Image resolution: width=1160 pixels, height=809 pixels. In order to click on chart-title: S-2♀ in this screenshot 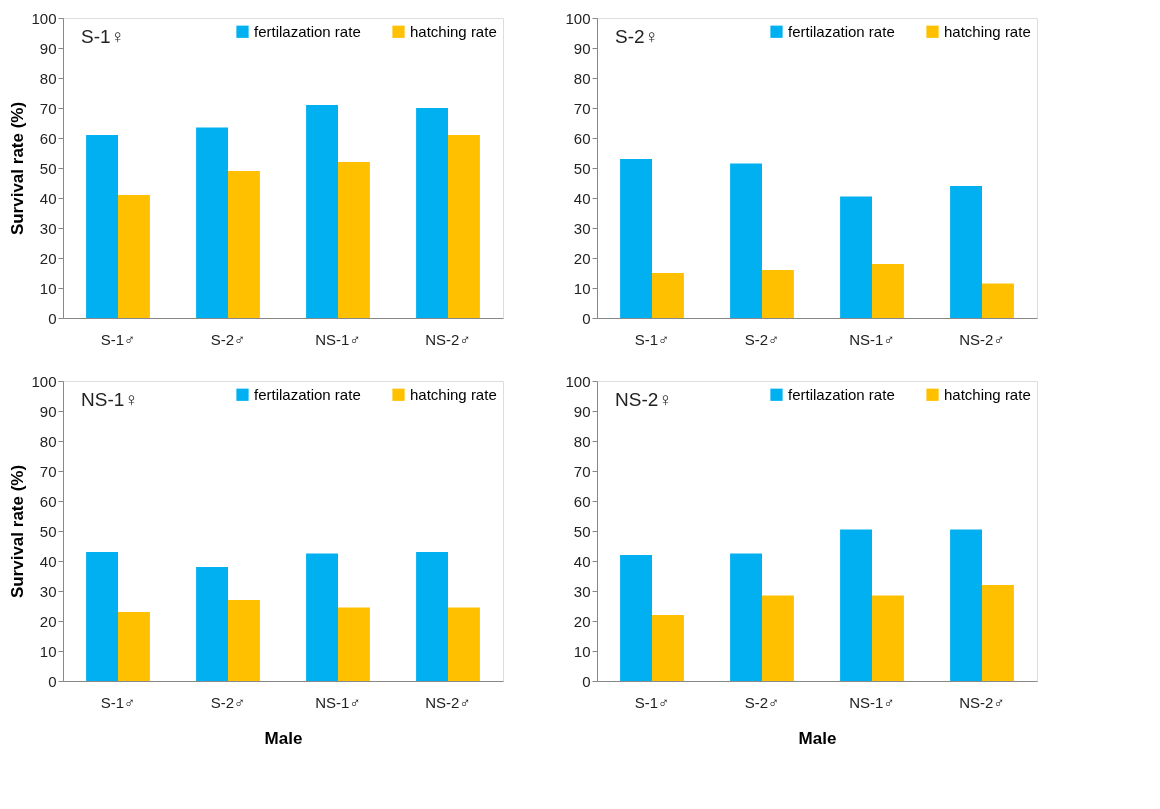, I will do `click(637, 36)`.